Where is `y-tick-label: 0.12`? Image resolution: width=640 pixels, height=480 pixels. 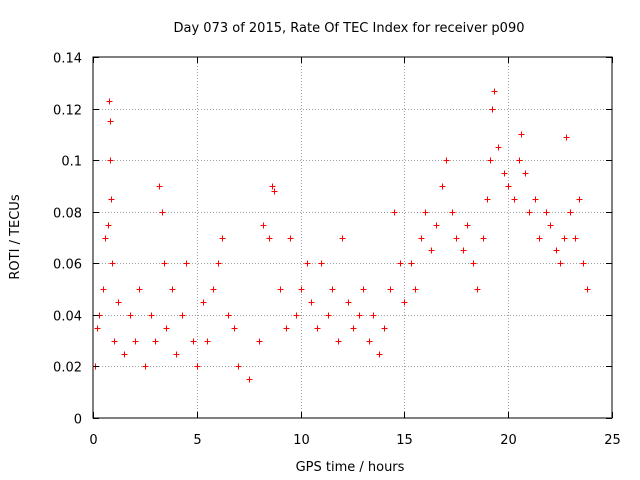 y-tick-label: 0.12 is located at coordinates (67, 111).